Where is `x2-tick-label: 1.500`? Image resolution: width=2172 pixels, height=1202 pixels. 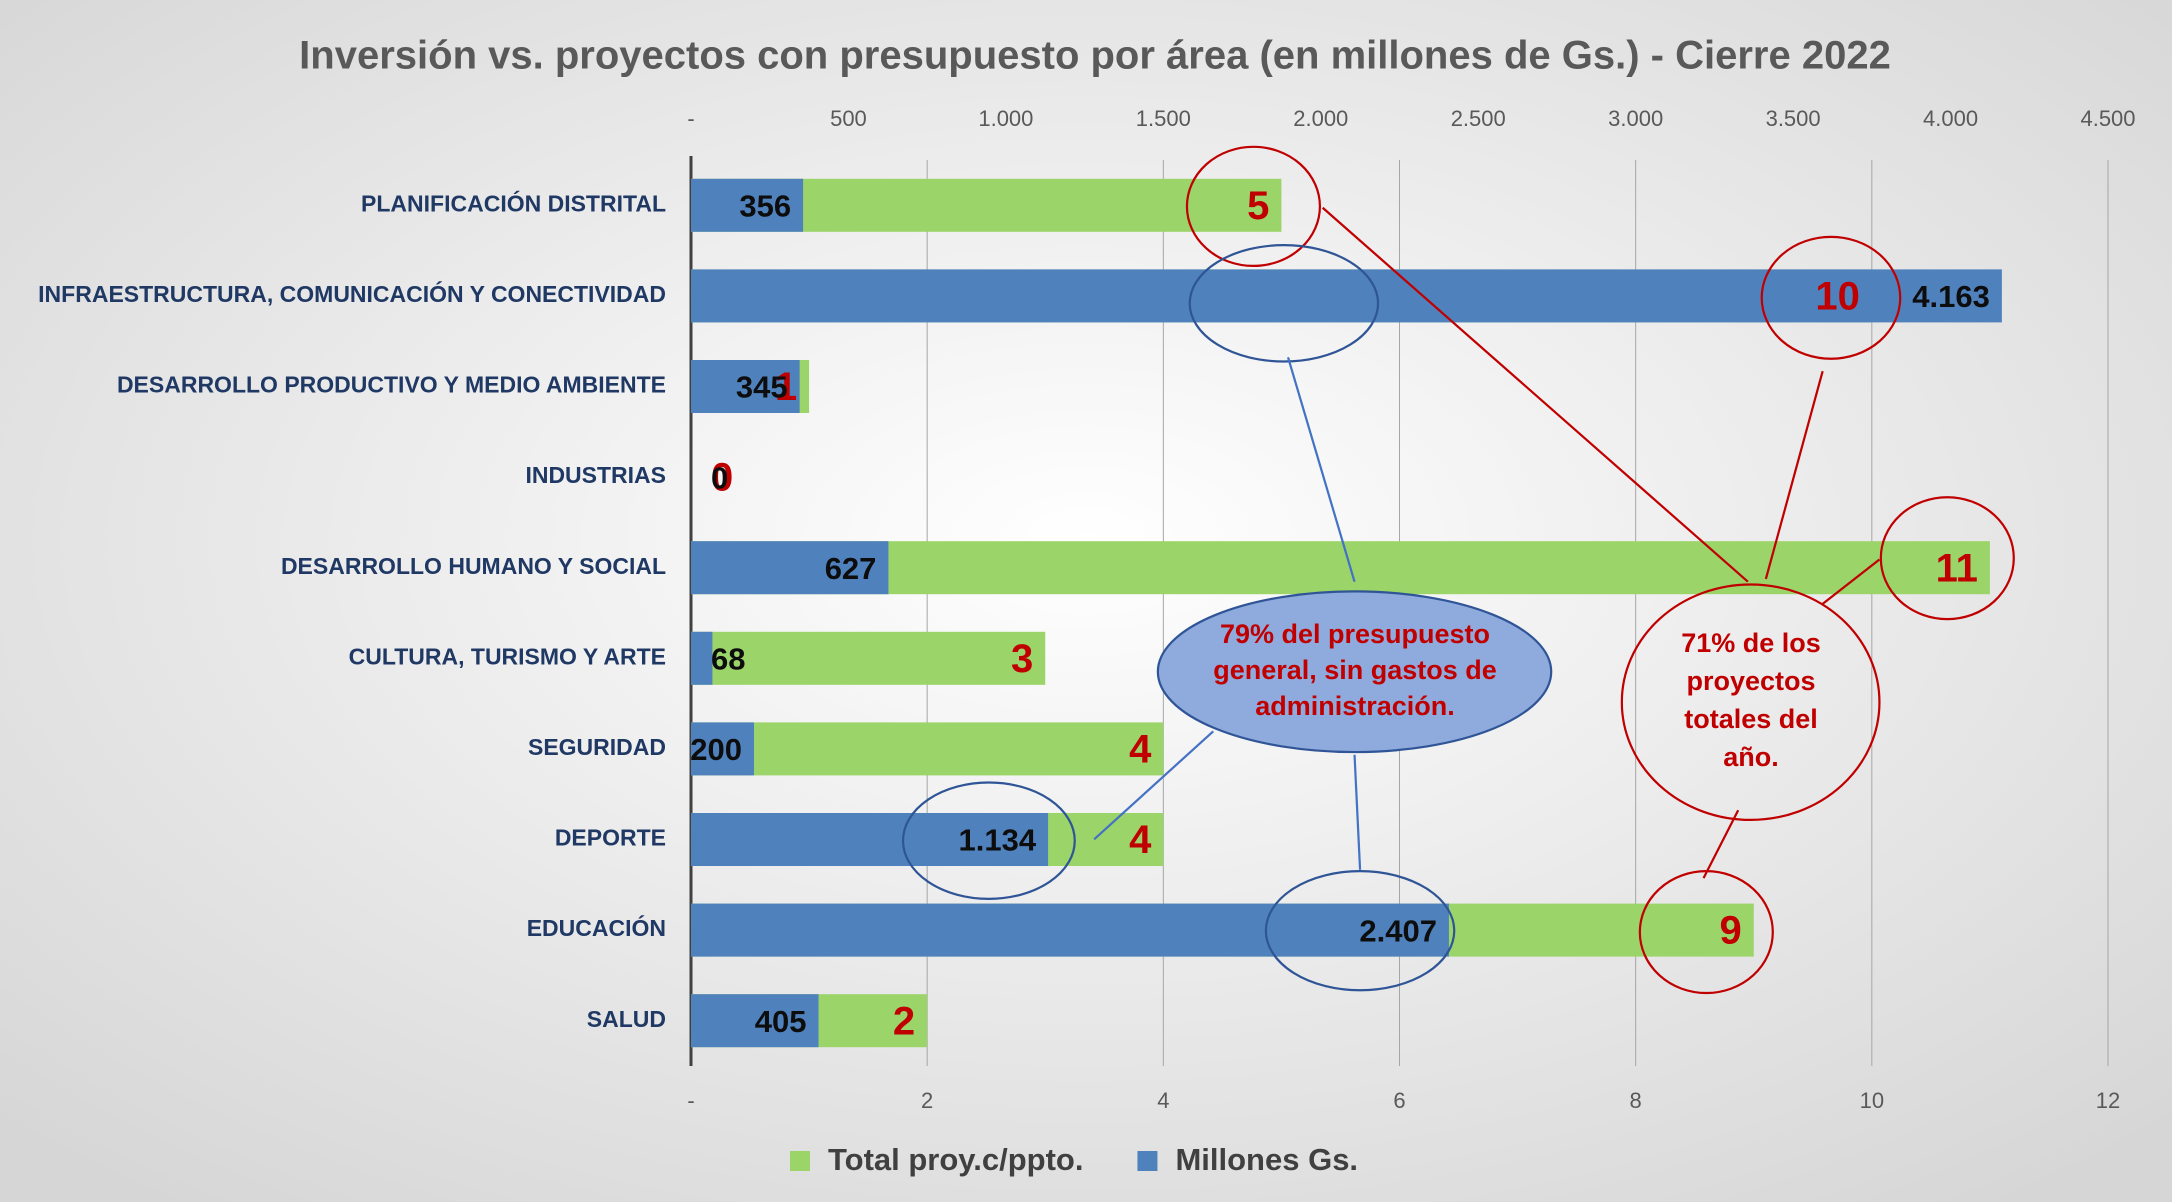 x2-tick-label: 1.500 is located at coordinates (1163, 118).